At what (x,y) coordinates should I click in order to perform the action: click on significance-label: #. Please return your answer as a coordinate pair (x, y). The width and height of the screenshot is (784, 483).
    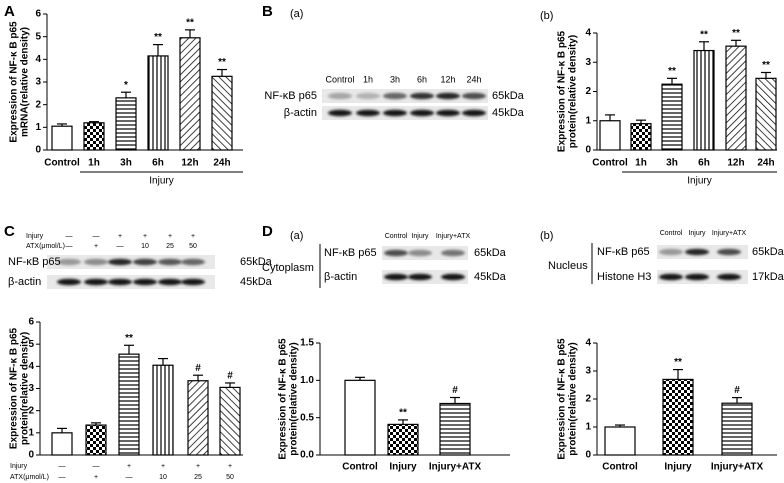
    Looking at the image, I should click on (230, 376).